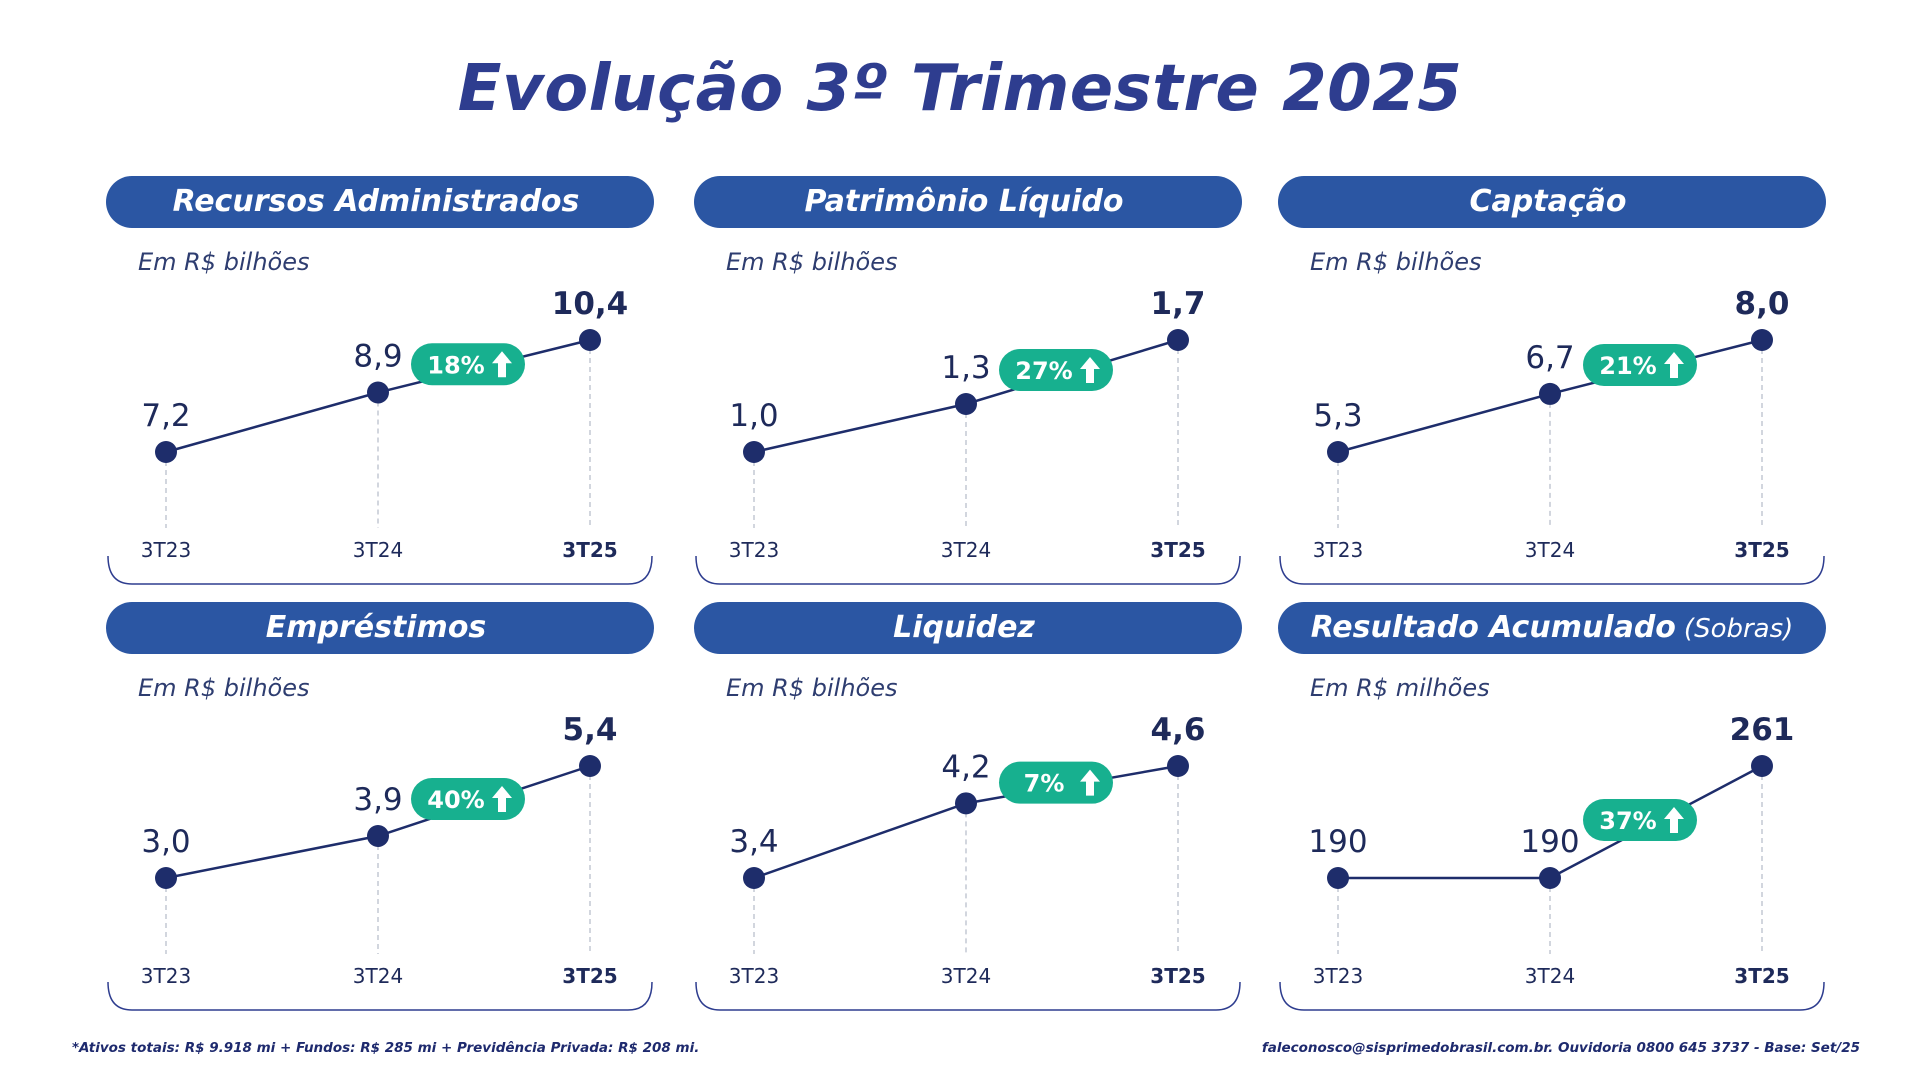  What do you see at coordinates (1762, 730) in the screenshot?
I see `data-label: 261` at bounding box center [1762, 730].